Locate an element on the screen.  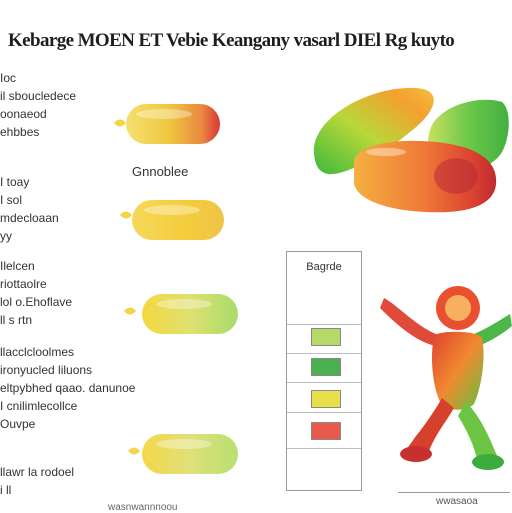
text-line: i ll is located at coordinates (6, 490).